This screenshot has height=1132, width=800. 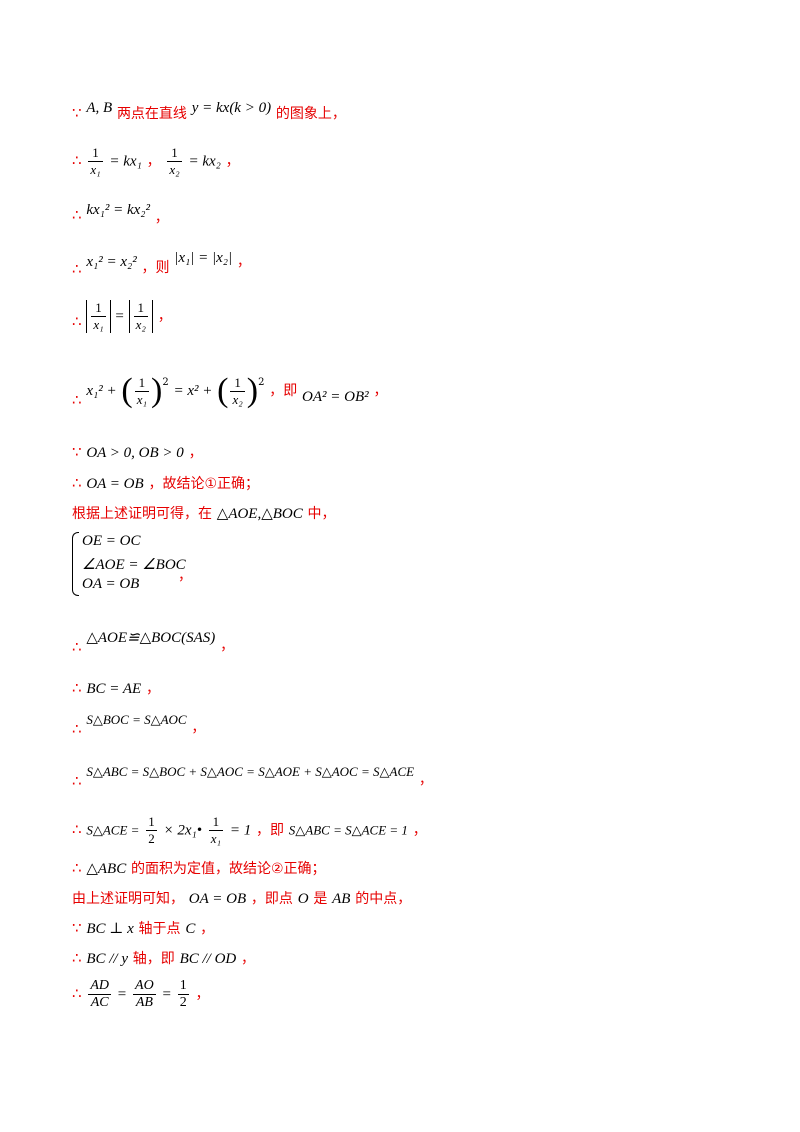 What do you see at coordinates (75, 564) in the screenshot?
I see `left-brace` at bounding box center [75, 564].